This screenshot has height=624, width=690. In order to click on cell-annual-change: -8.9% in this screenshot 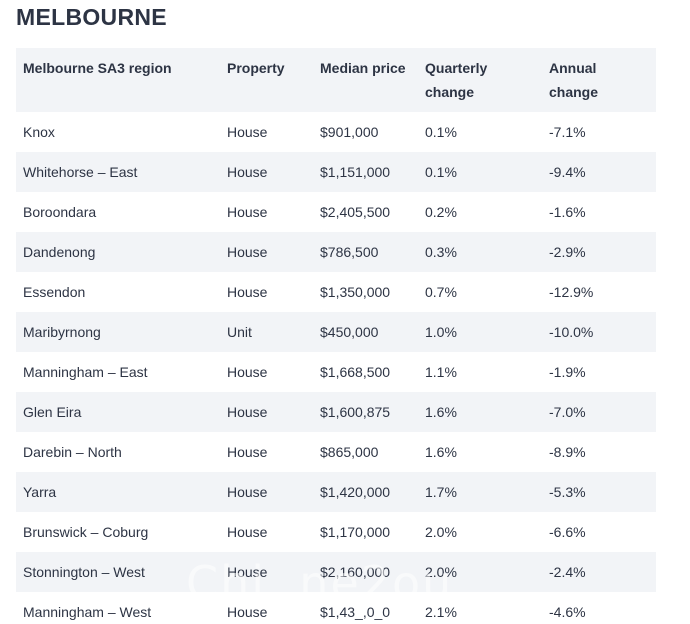, I will do `click(567, 452)`.